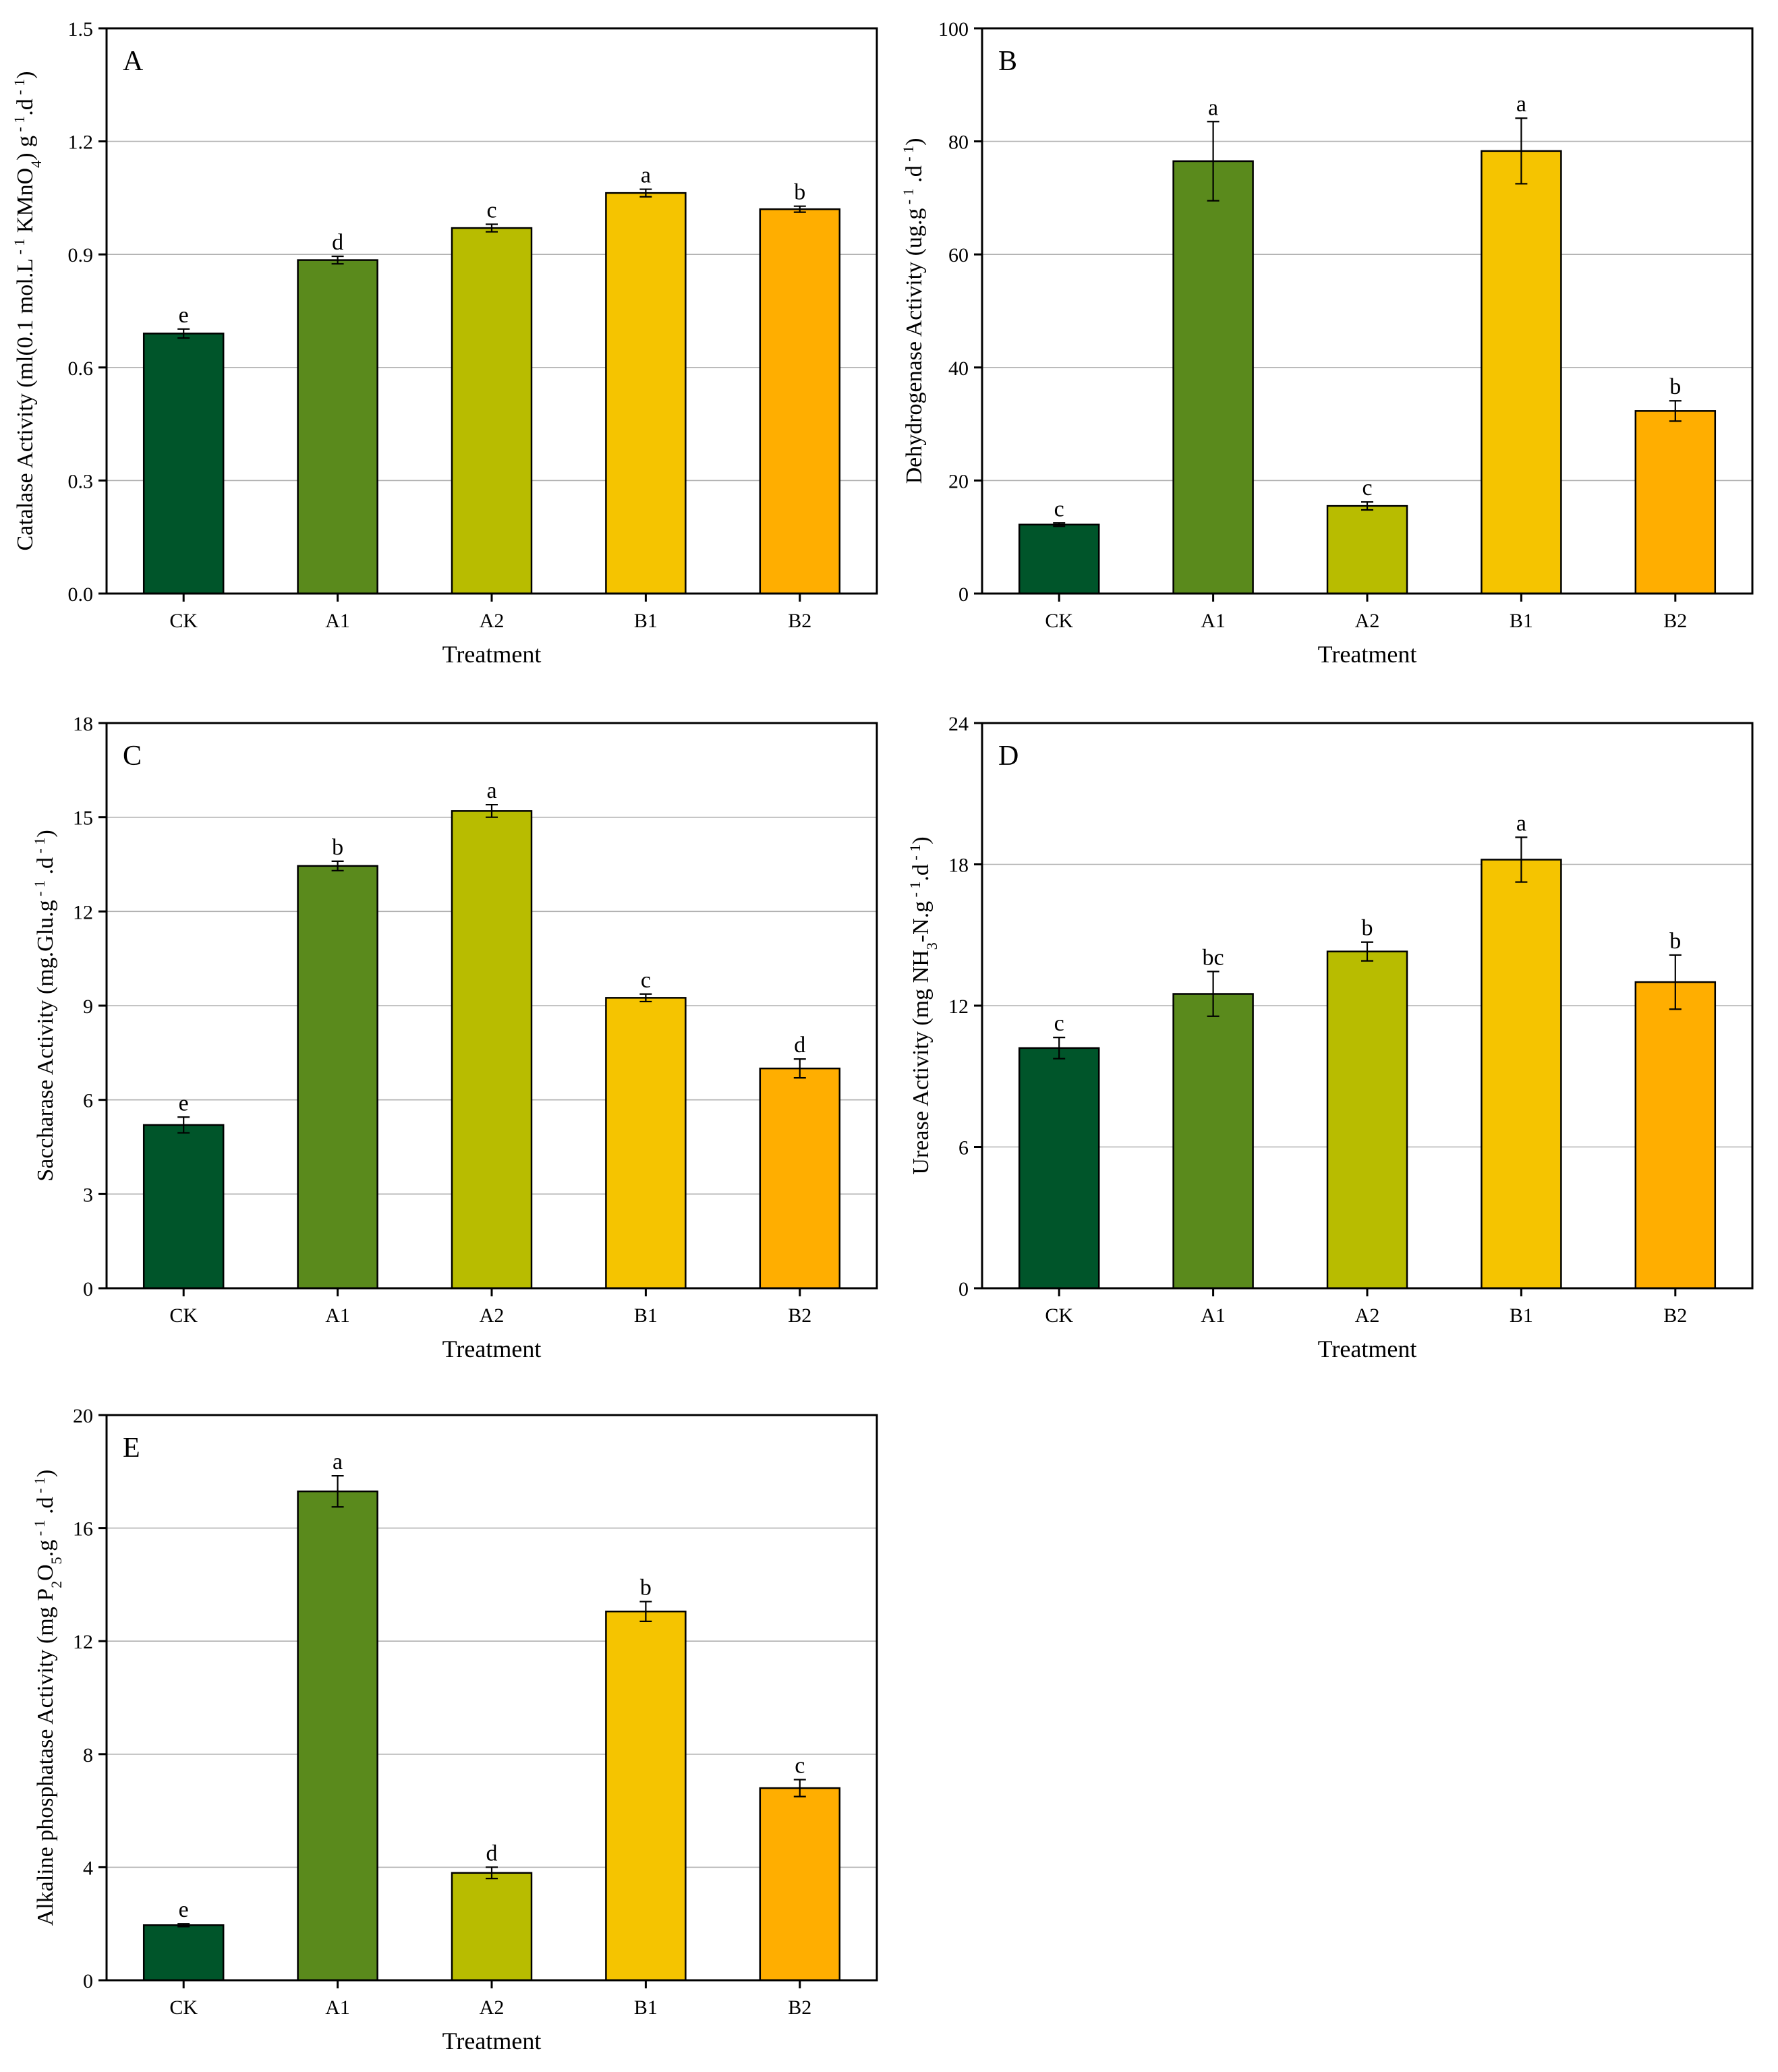 The height and width of the screenshot is (2072, 1778). Describe the element at coordinates (958, 481) in the screenshot. I see `y-tick-label: 20` at that location.